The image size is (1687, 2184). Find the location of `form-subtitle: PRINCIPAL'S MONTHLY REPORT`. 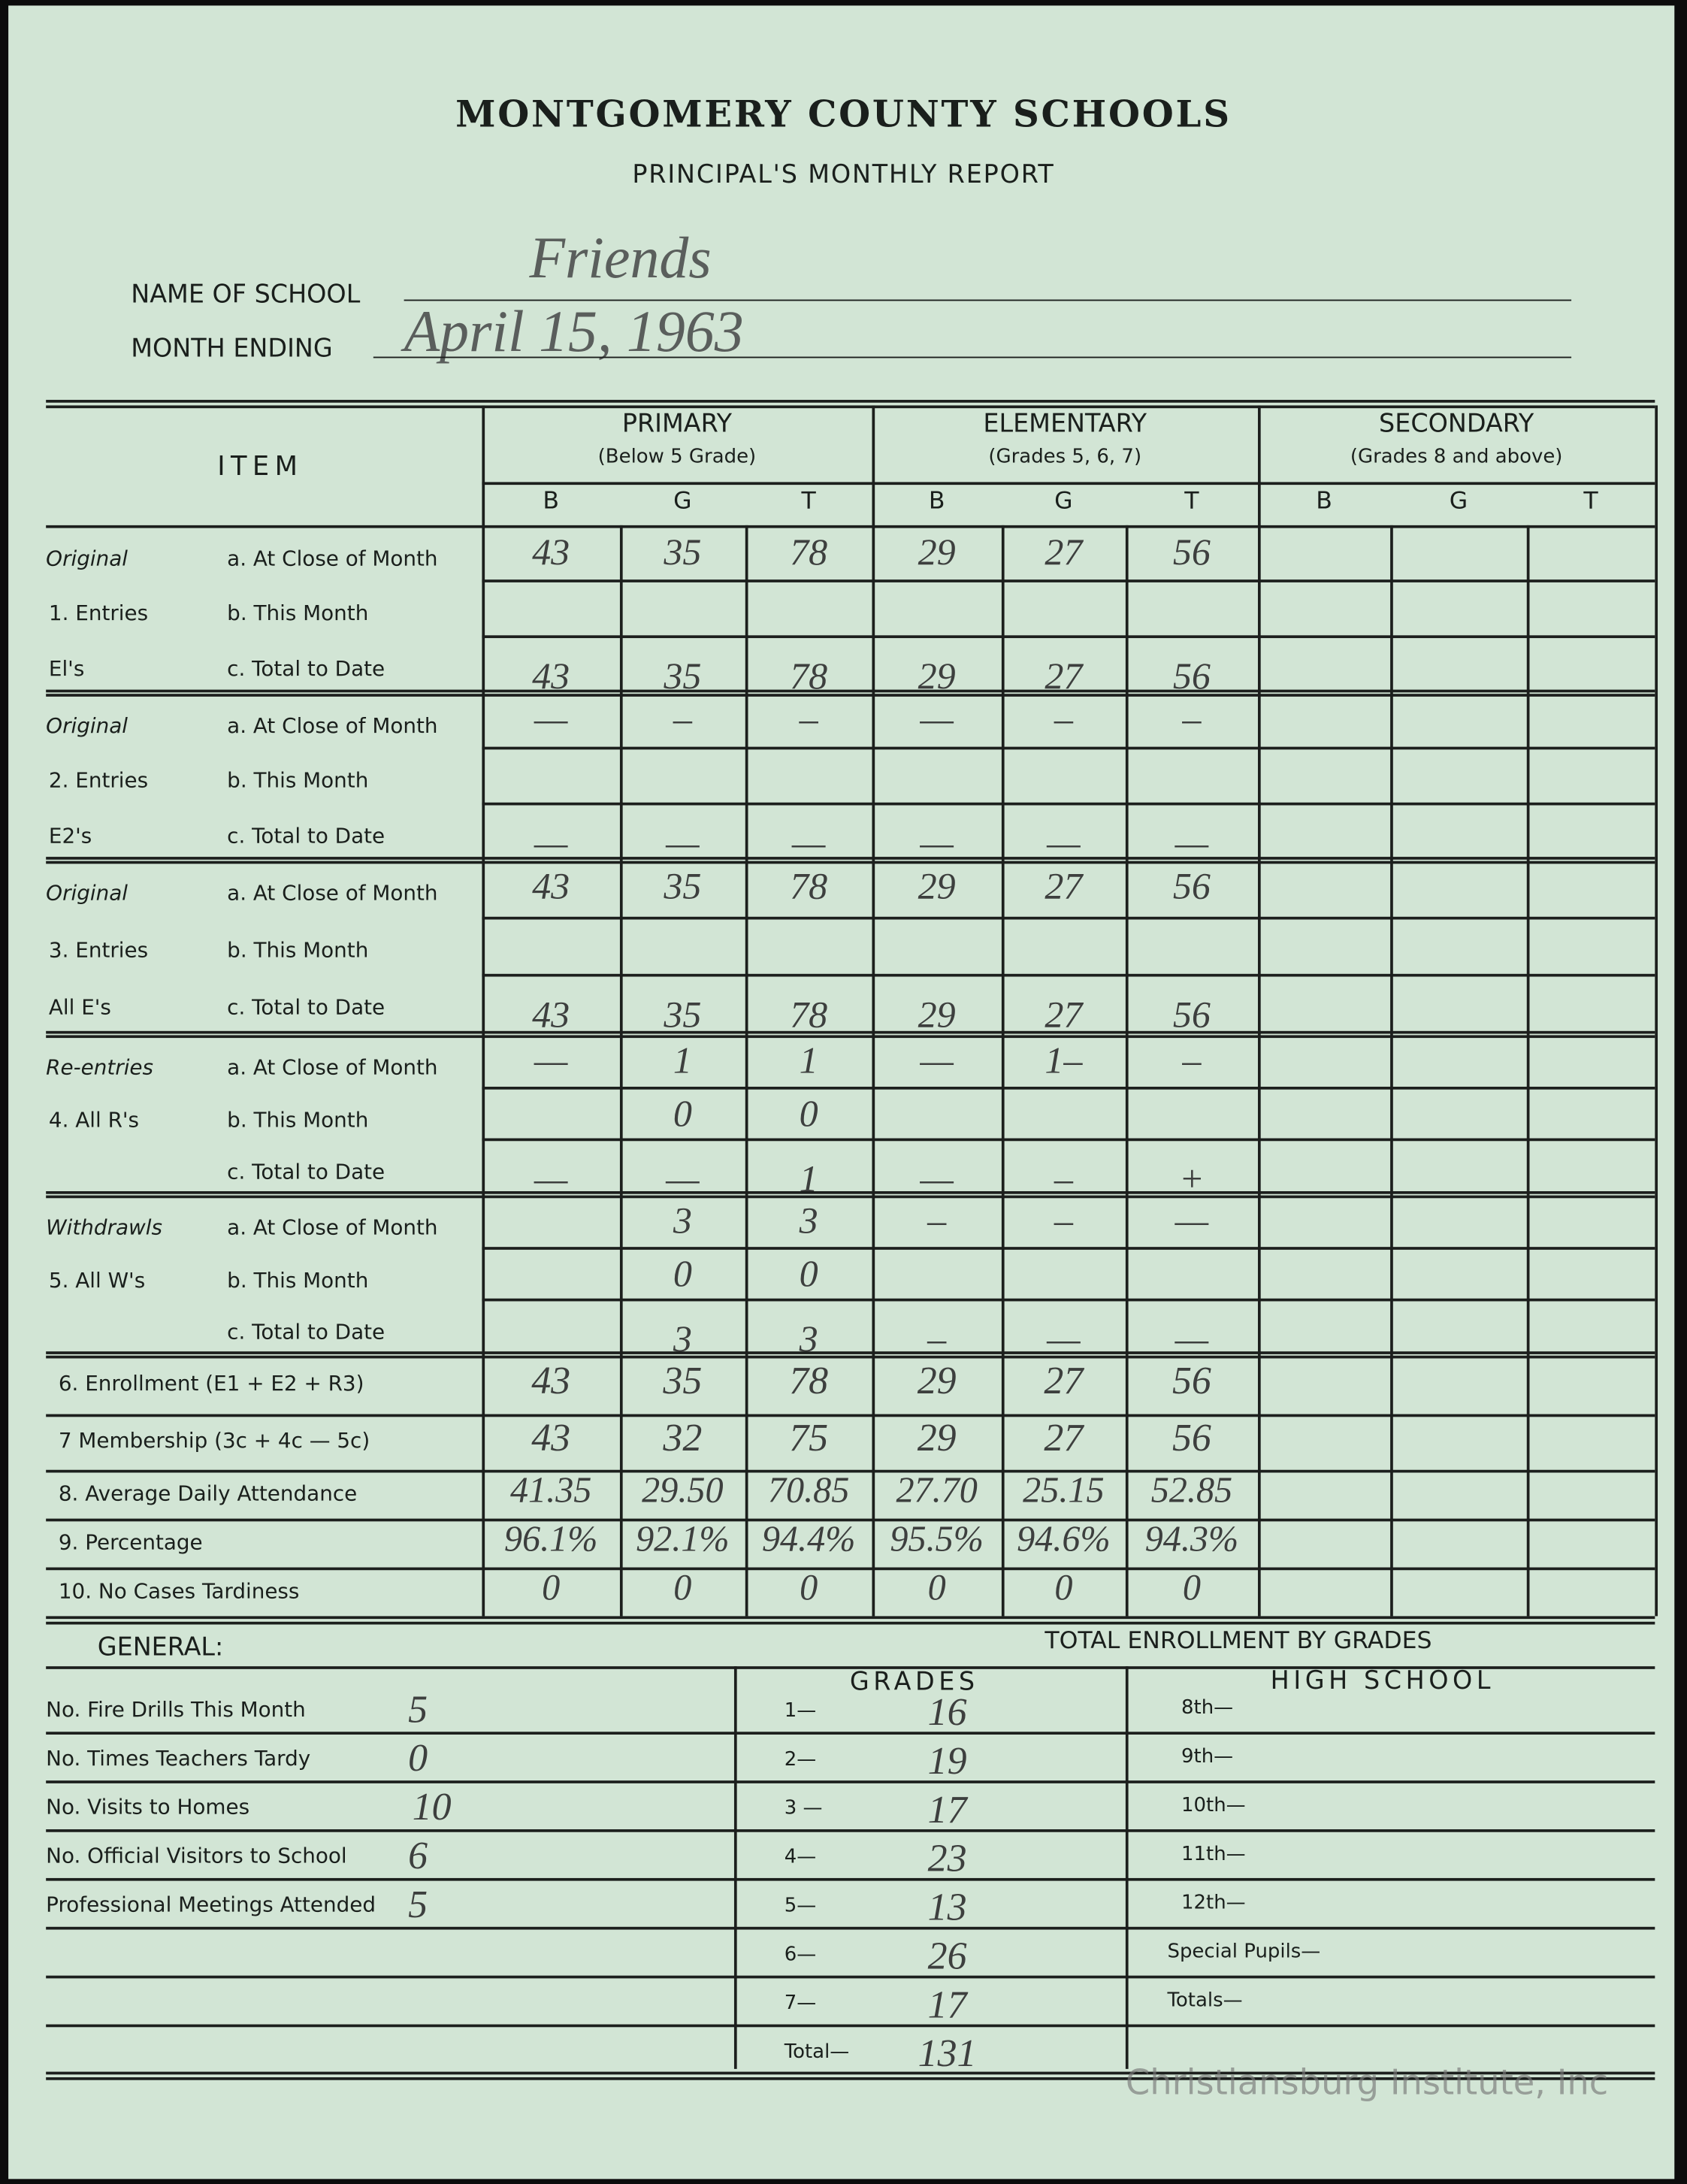

form-subtitle: PRINCIPAL'S MONTHLY REPORT is located at coordinates (843, 175).